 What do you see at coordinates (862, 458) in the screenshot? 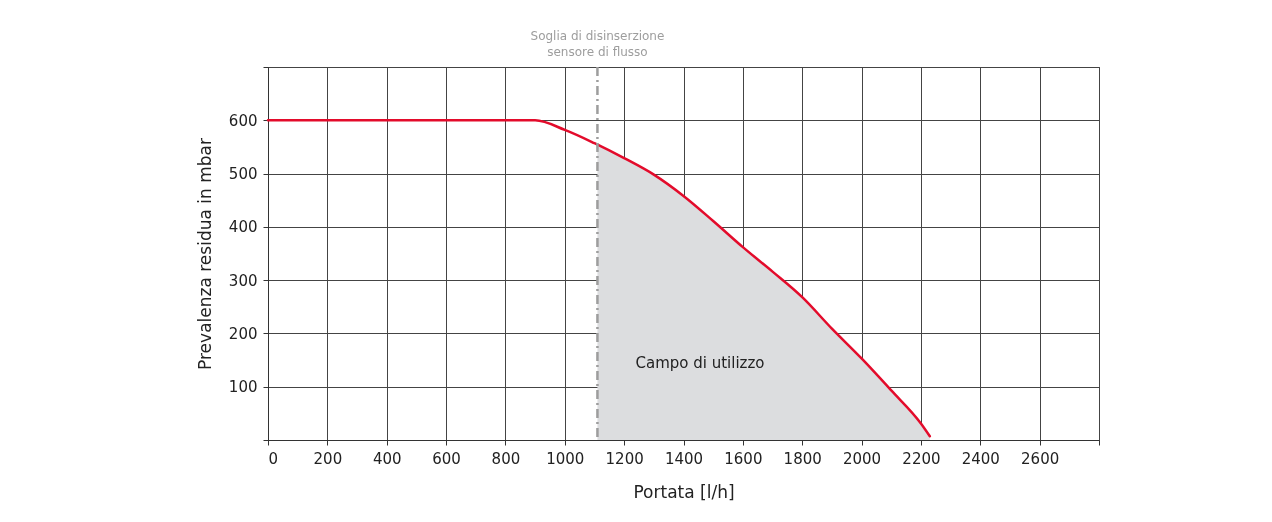
I see `x-tick-label: 2000` at bounding box center [862, 458].